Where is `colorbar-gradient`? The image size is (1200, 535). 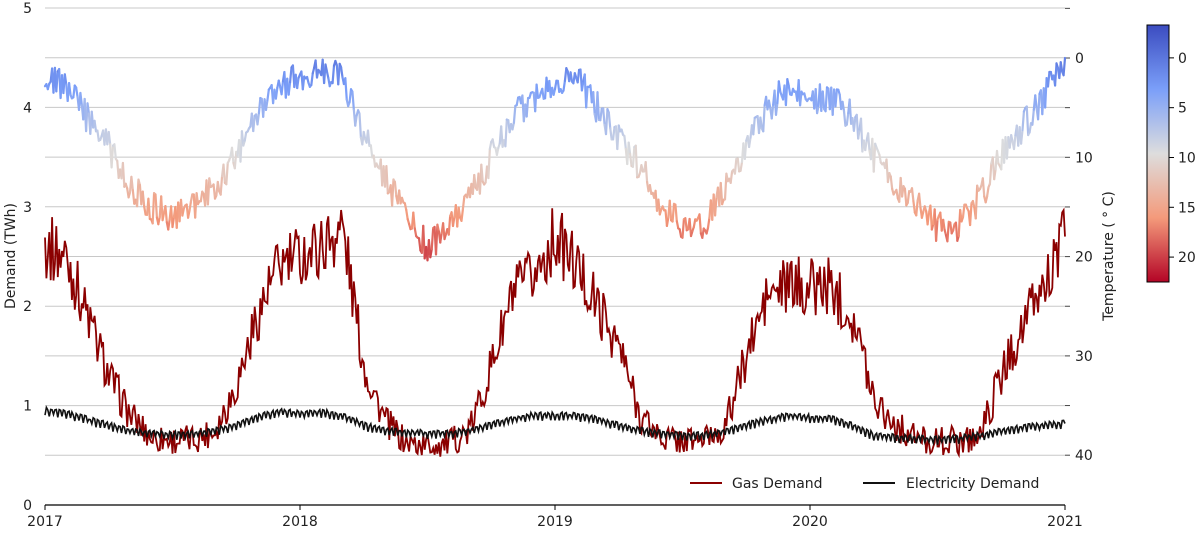 colorbar-gradient is located at coordinates (1158, 153).